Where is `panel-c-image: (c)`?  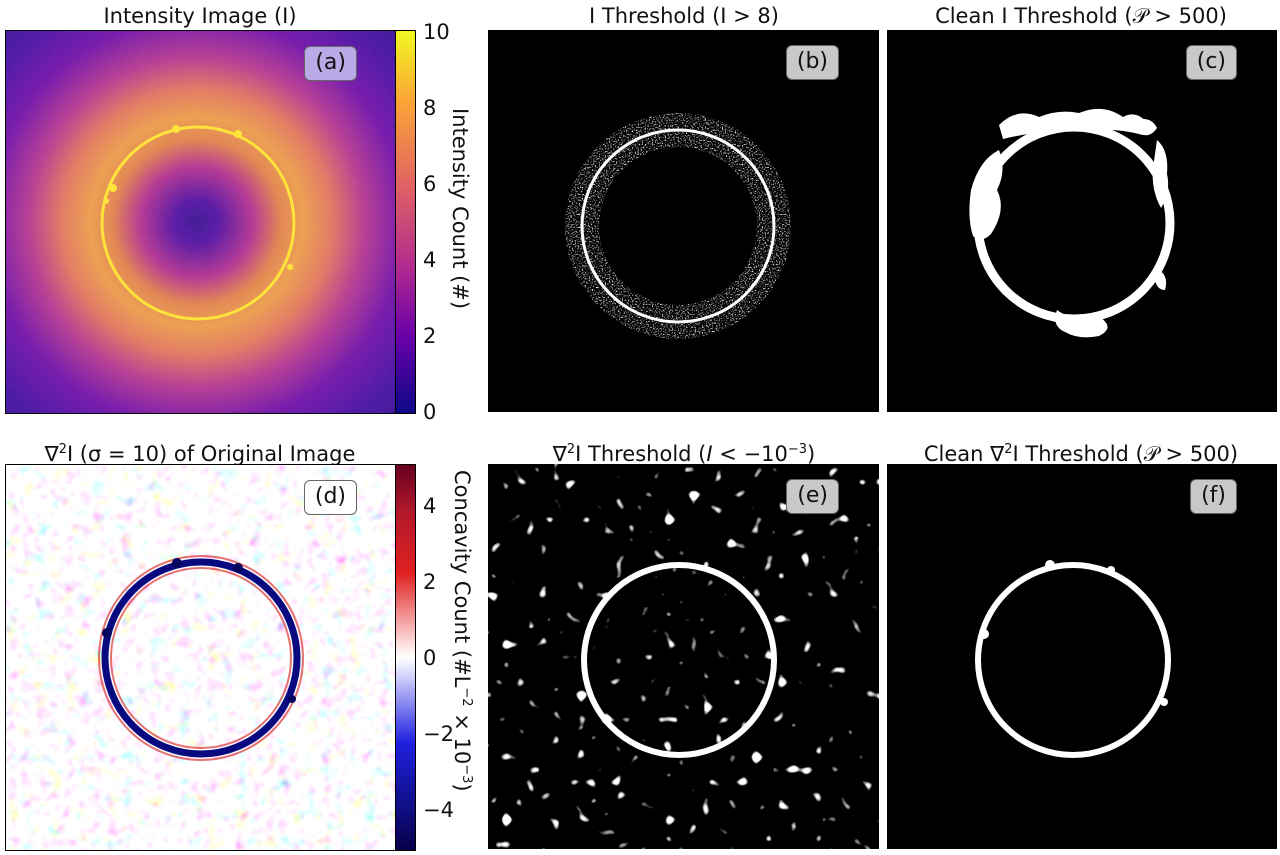 panel-c-image: (c) is located at coordinates (1082, 221).